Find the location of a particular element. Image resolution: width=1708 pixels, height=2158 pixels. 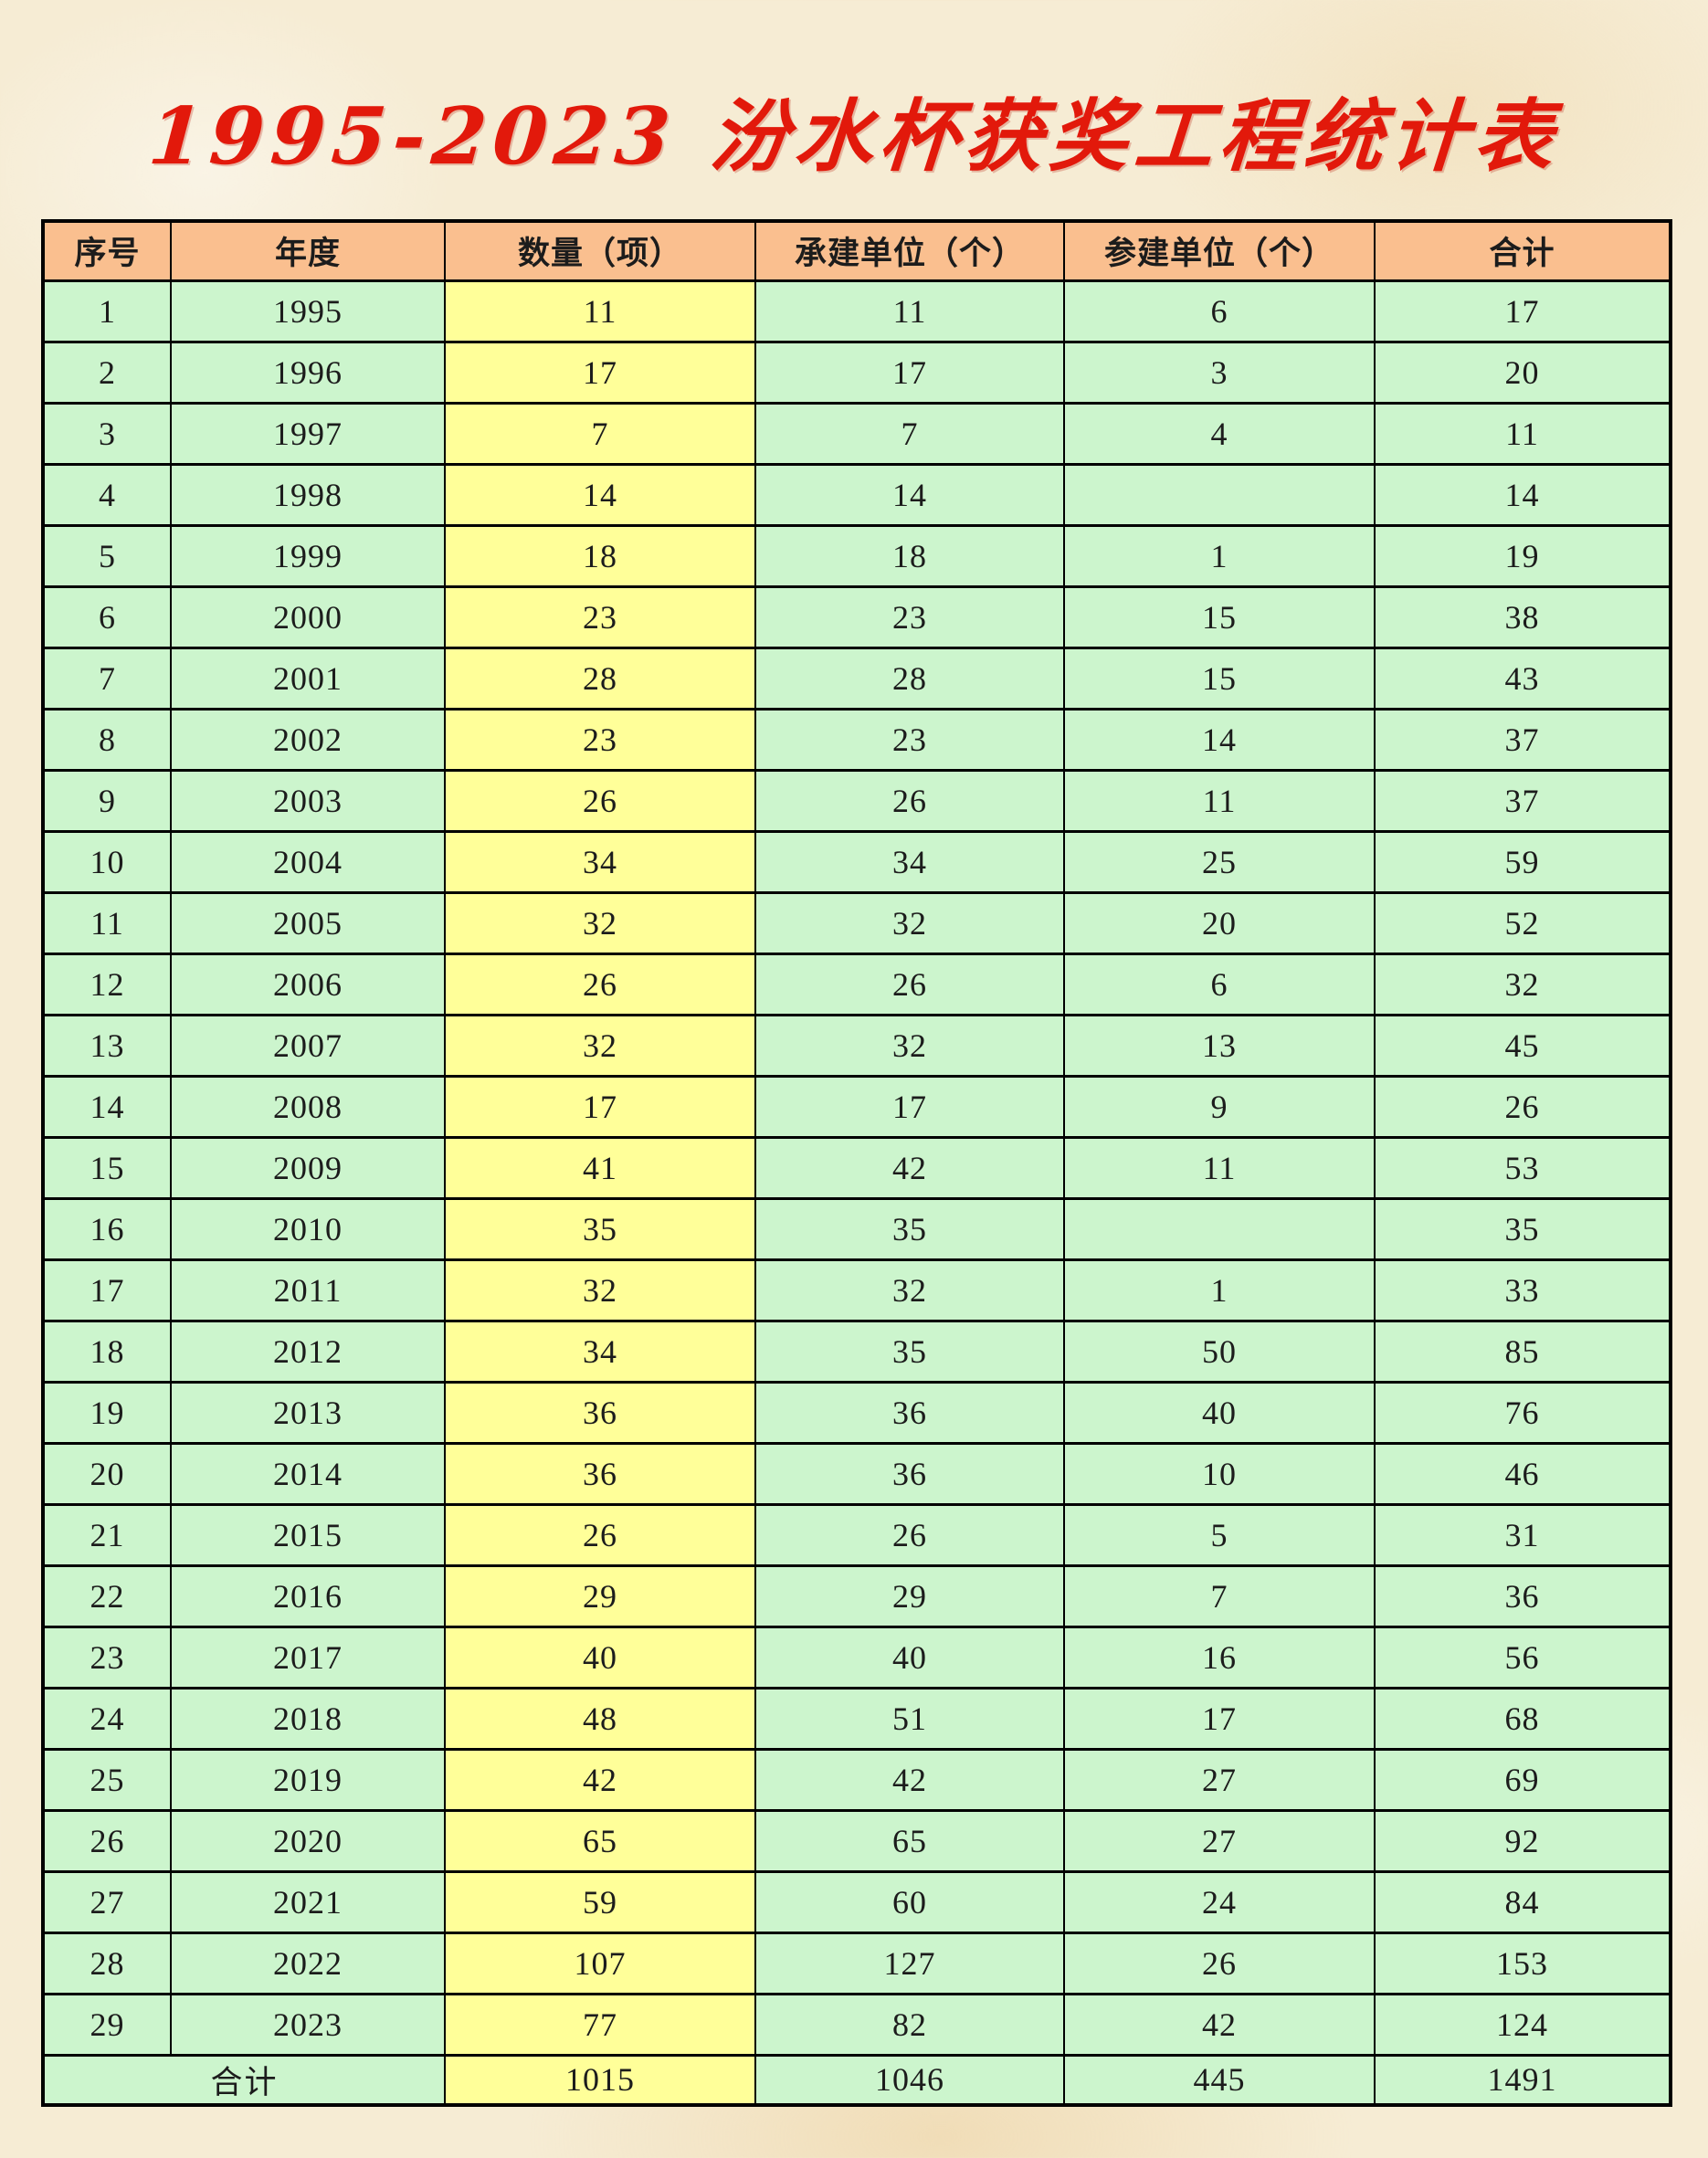

cell-year: 2020 is located at coordinates (308, 1840).